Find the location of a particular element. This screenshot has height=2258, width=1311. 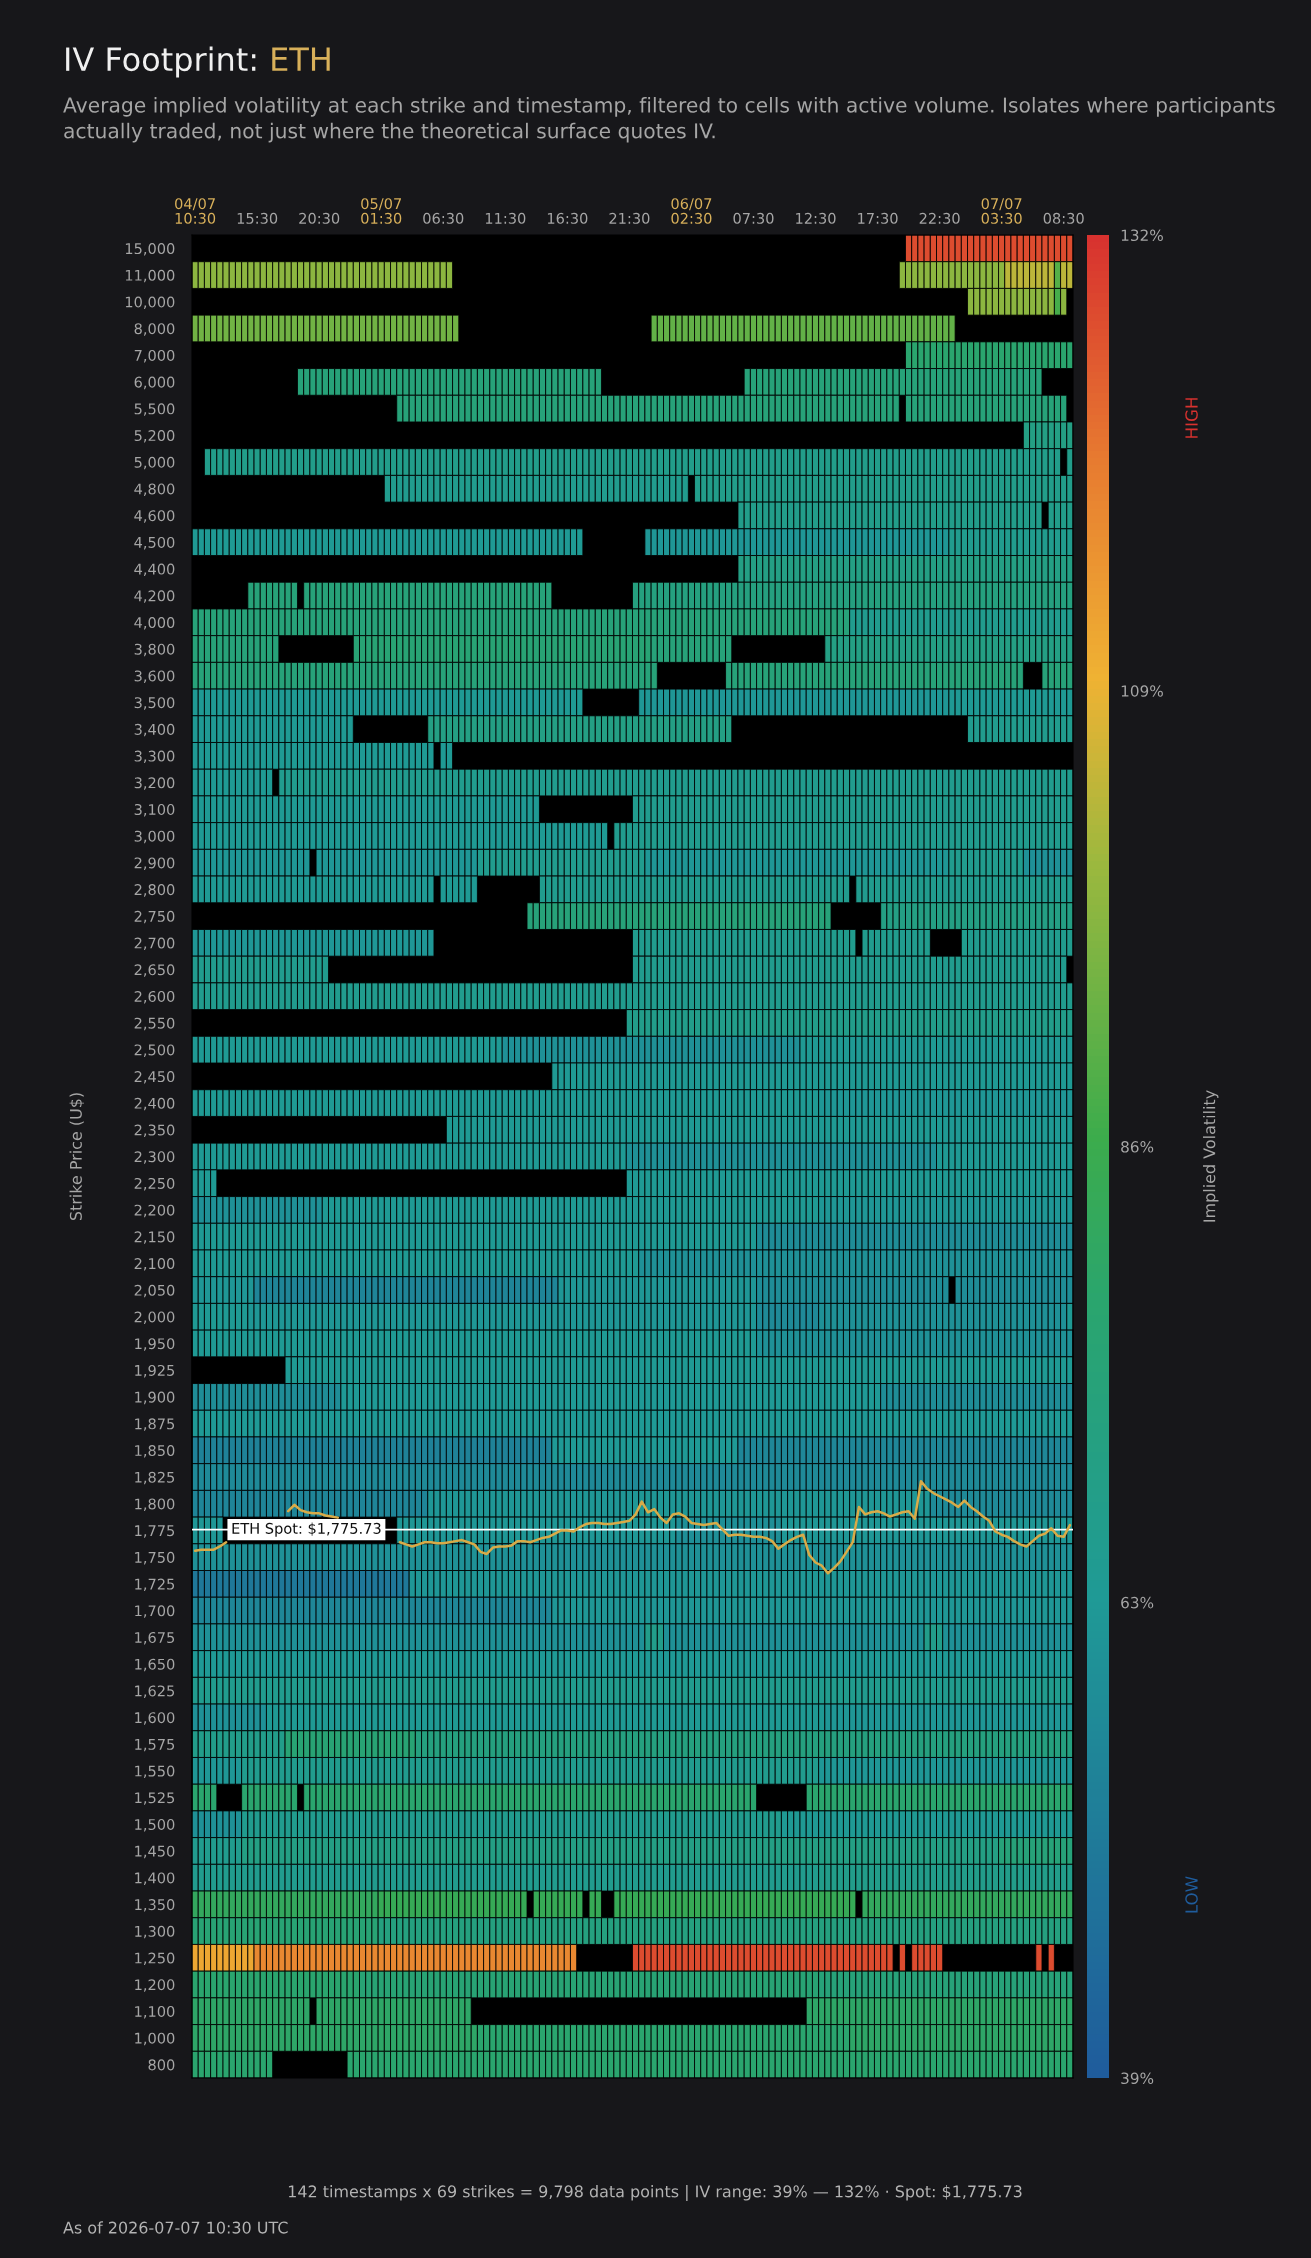

y-tick-label: 11,000 is located at coordinates (150, 276).